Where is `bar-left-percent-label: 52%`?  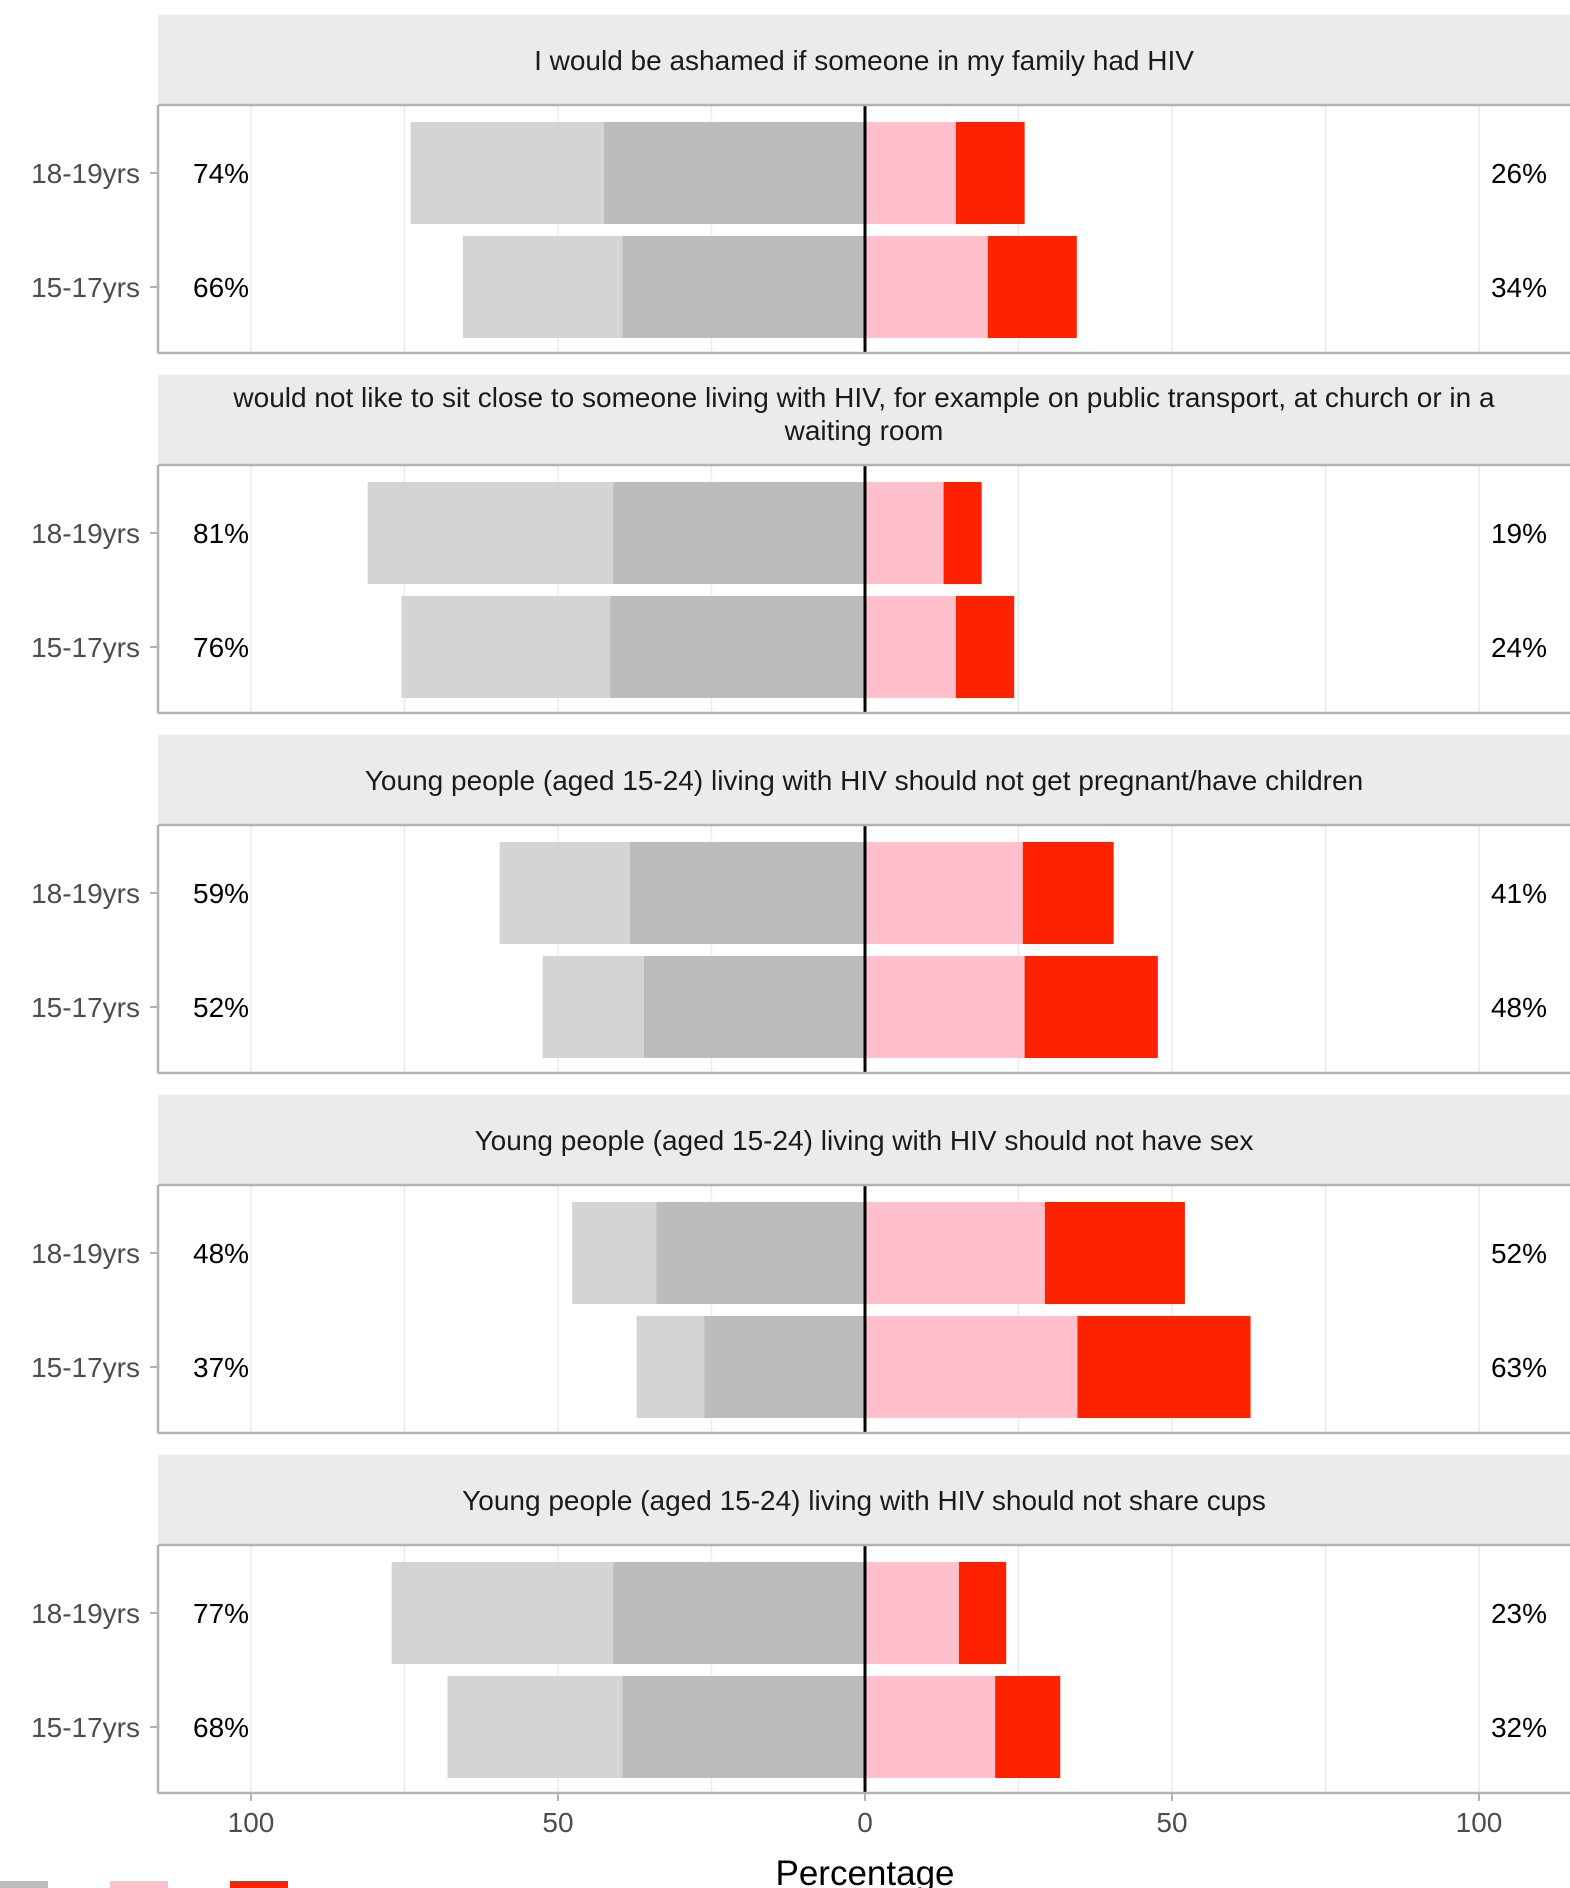 bar-left-percent-label: 52% is located at coordinates (221, 1007).